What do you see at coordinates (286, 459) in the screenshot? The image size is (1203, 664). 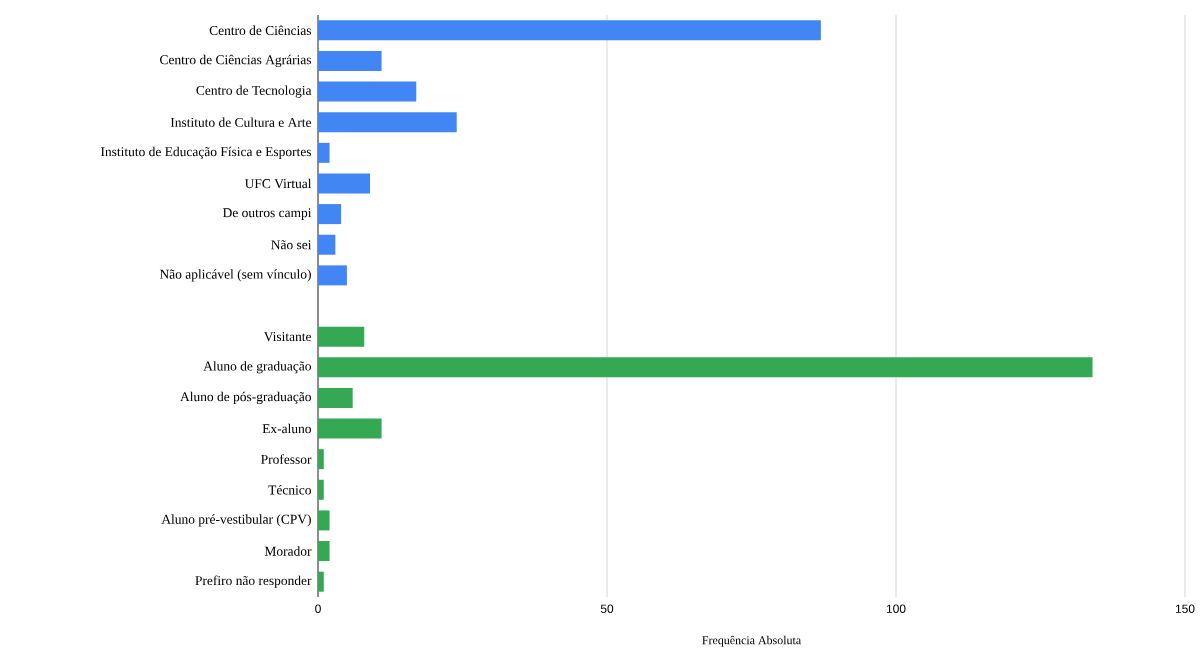 I see `y-tick-label: Professor` at bounding box center [286, 459].